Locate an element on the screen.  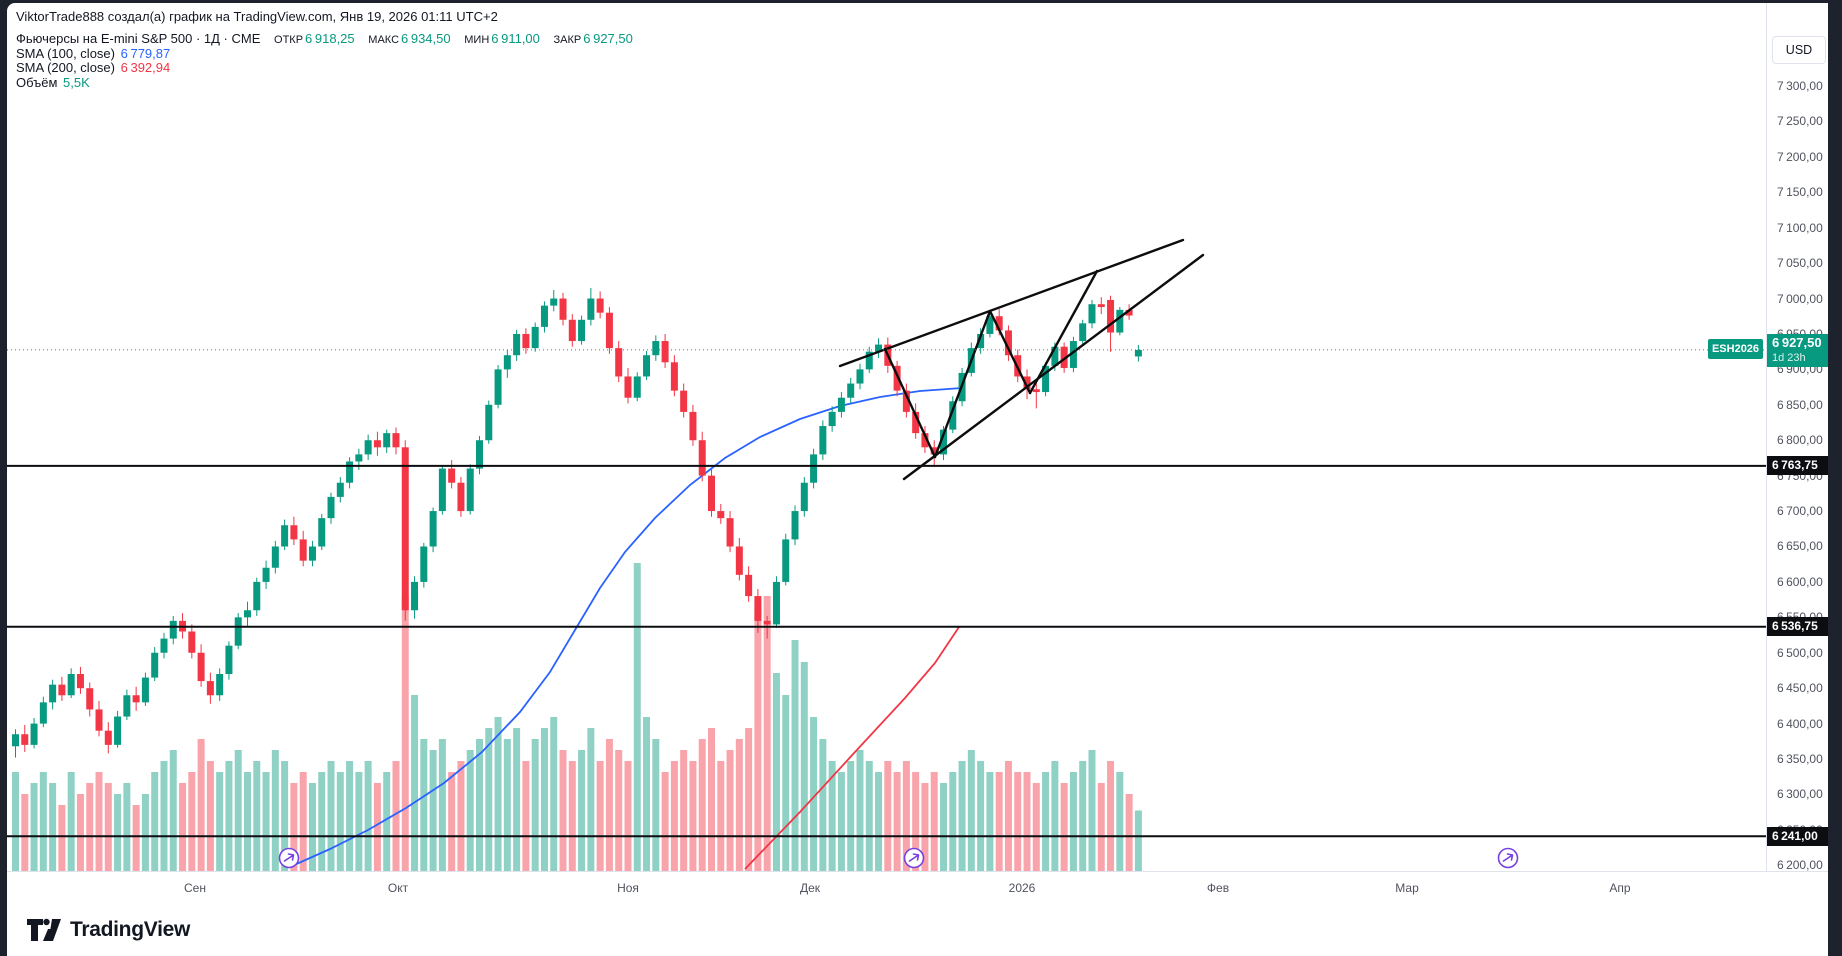
price-tick-label: 6 850,00 is located at coordinates (1800, 404).